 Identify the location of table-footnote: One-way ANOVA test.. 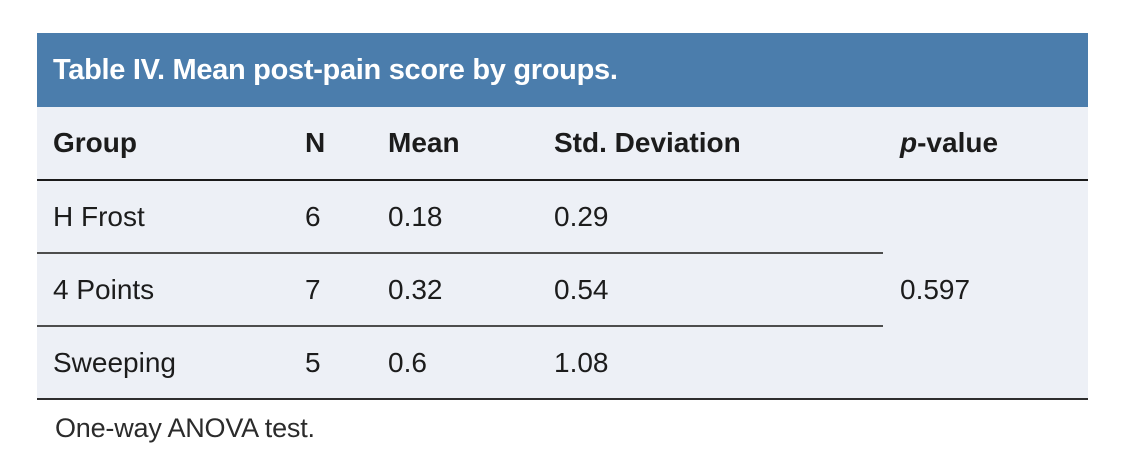
(185, 428).